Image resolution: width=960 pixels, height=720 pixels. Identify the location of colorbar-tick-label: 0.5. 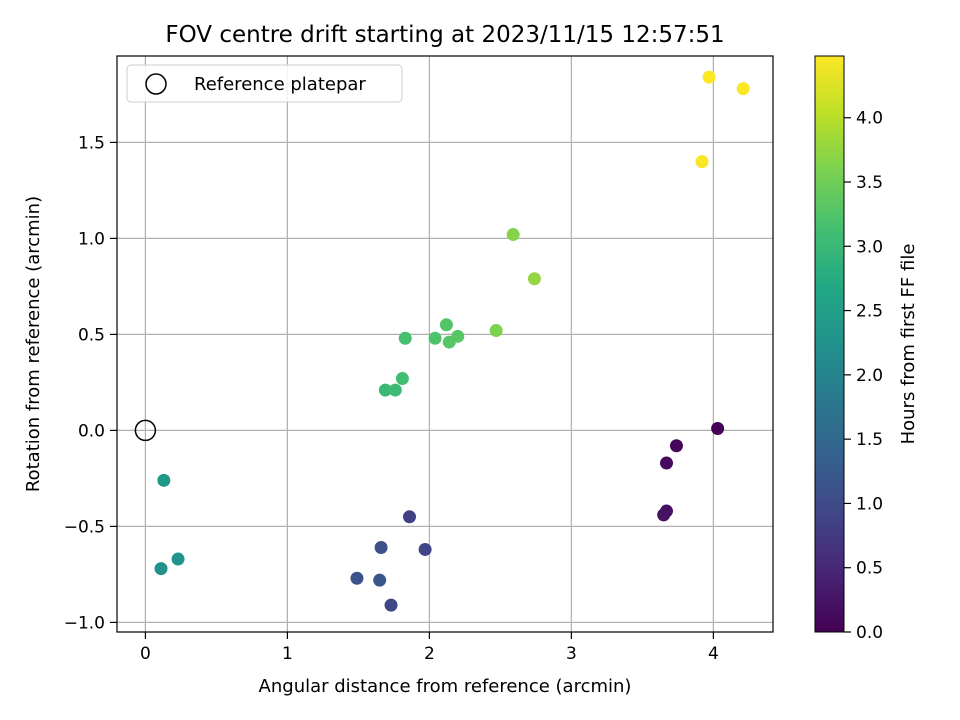
(869, 569).